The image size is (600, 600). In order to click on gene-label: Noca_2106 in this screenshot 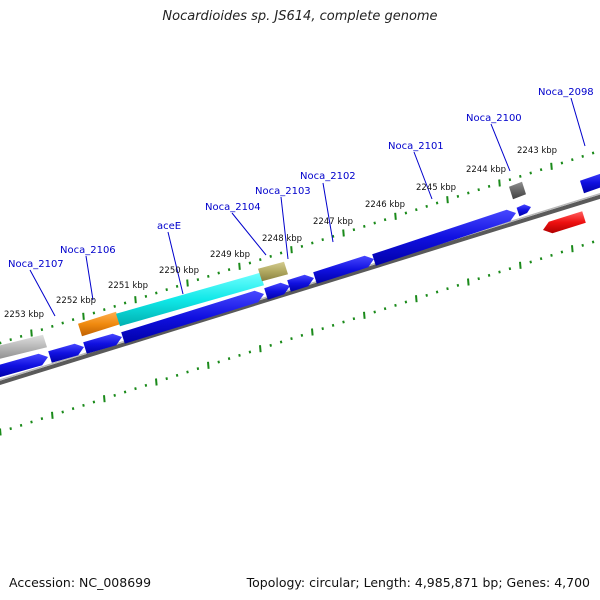, I will do `click(88, 250)`.